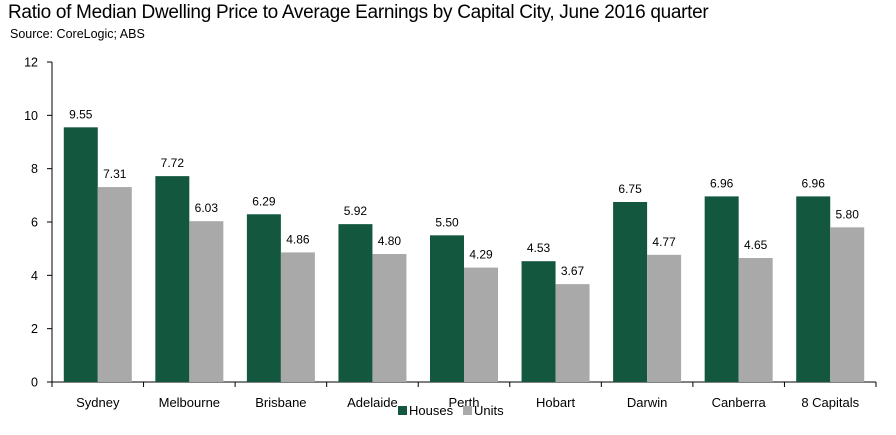 Image resolution: width=896 pixels, height=435 pixels. What do you see at coordinates (114, 284) in the screenshot?
I see `bar-units-sydney` at bounding box center [114, 284].